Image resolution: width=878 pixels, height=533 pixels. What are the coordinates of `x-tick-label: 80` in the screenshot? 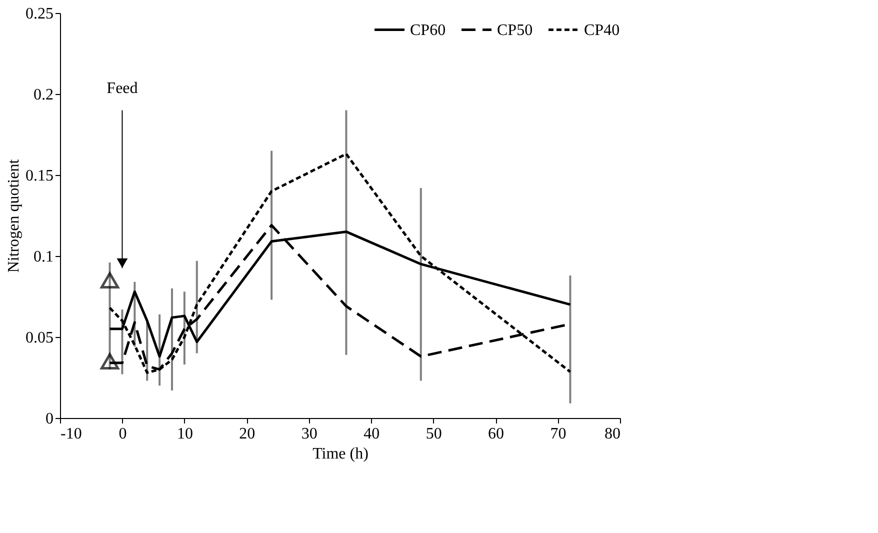 It's located at (612, 434).